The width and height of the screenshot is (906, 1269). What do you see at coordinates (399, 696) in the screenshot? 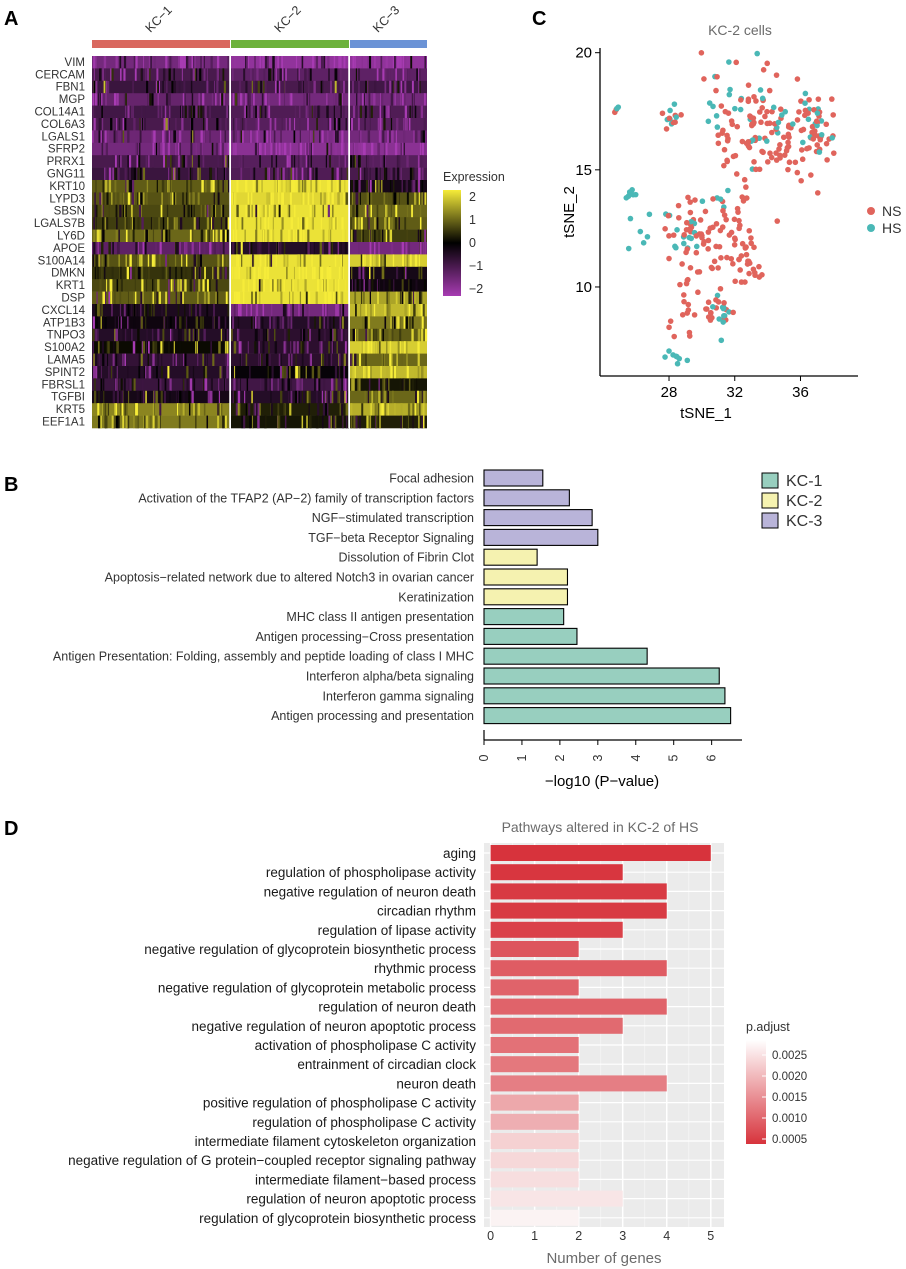
I see `enrichment-bar-label: Interferon gamma signaling` at bounding box center [399, 696].